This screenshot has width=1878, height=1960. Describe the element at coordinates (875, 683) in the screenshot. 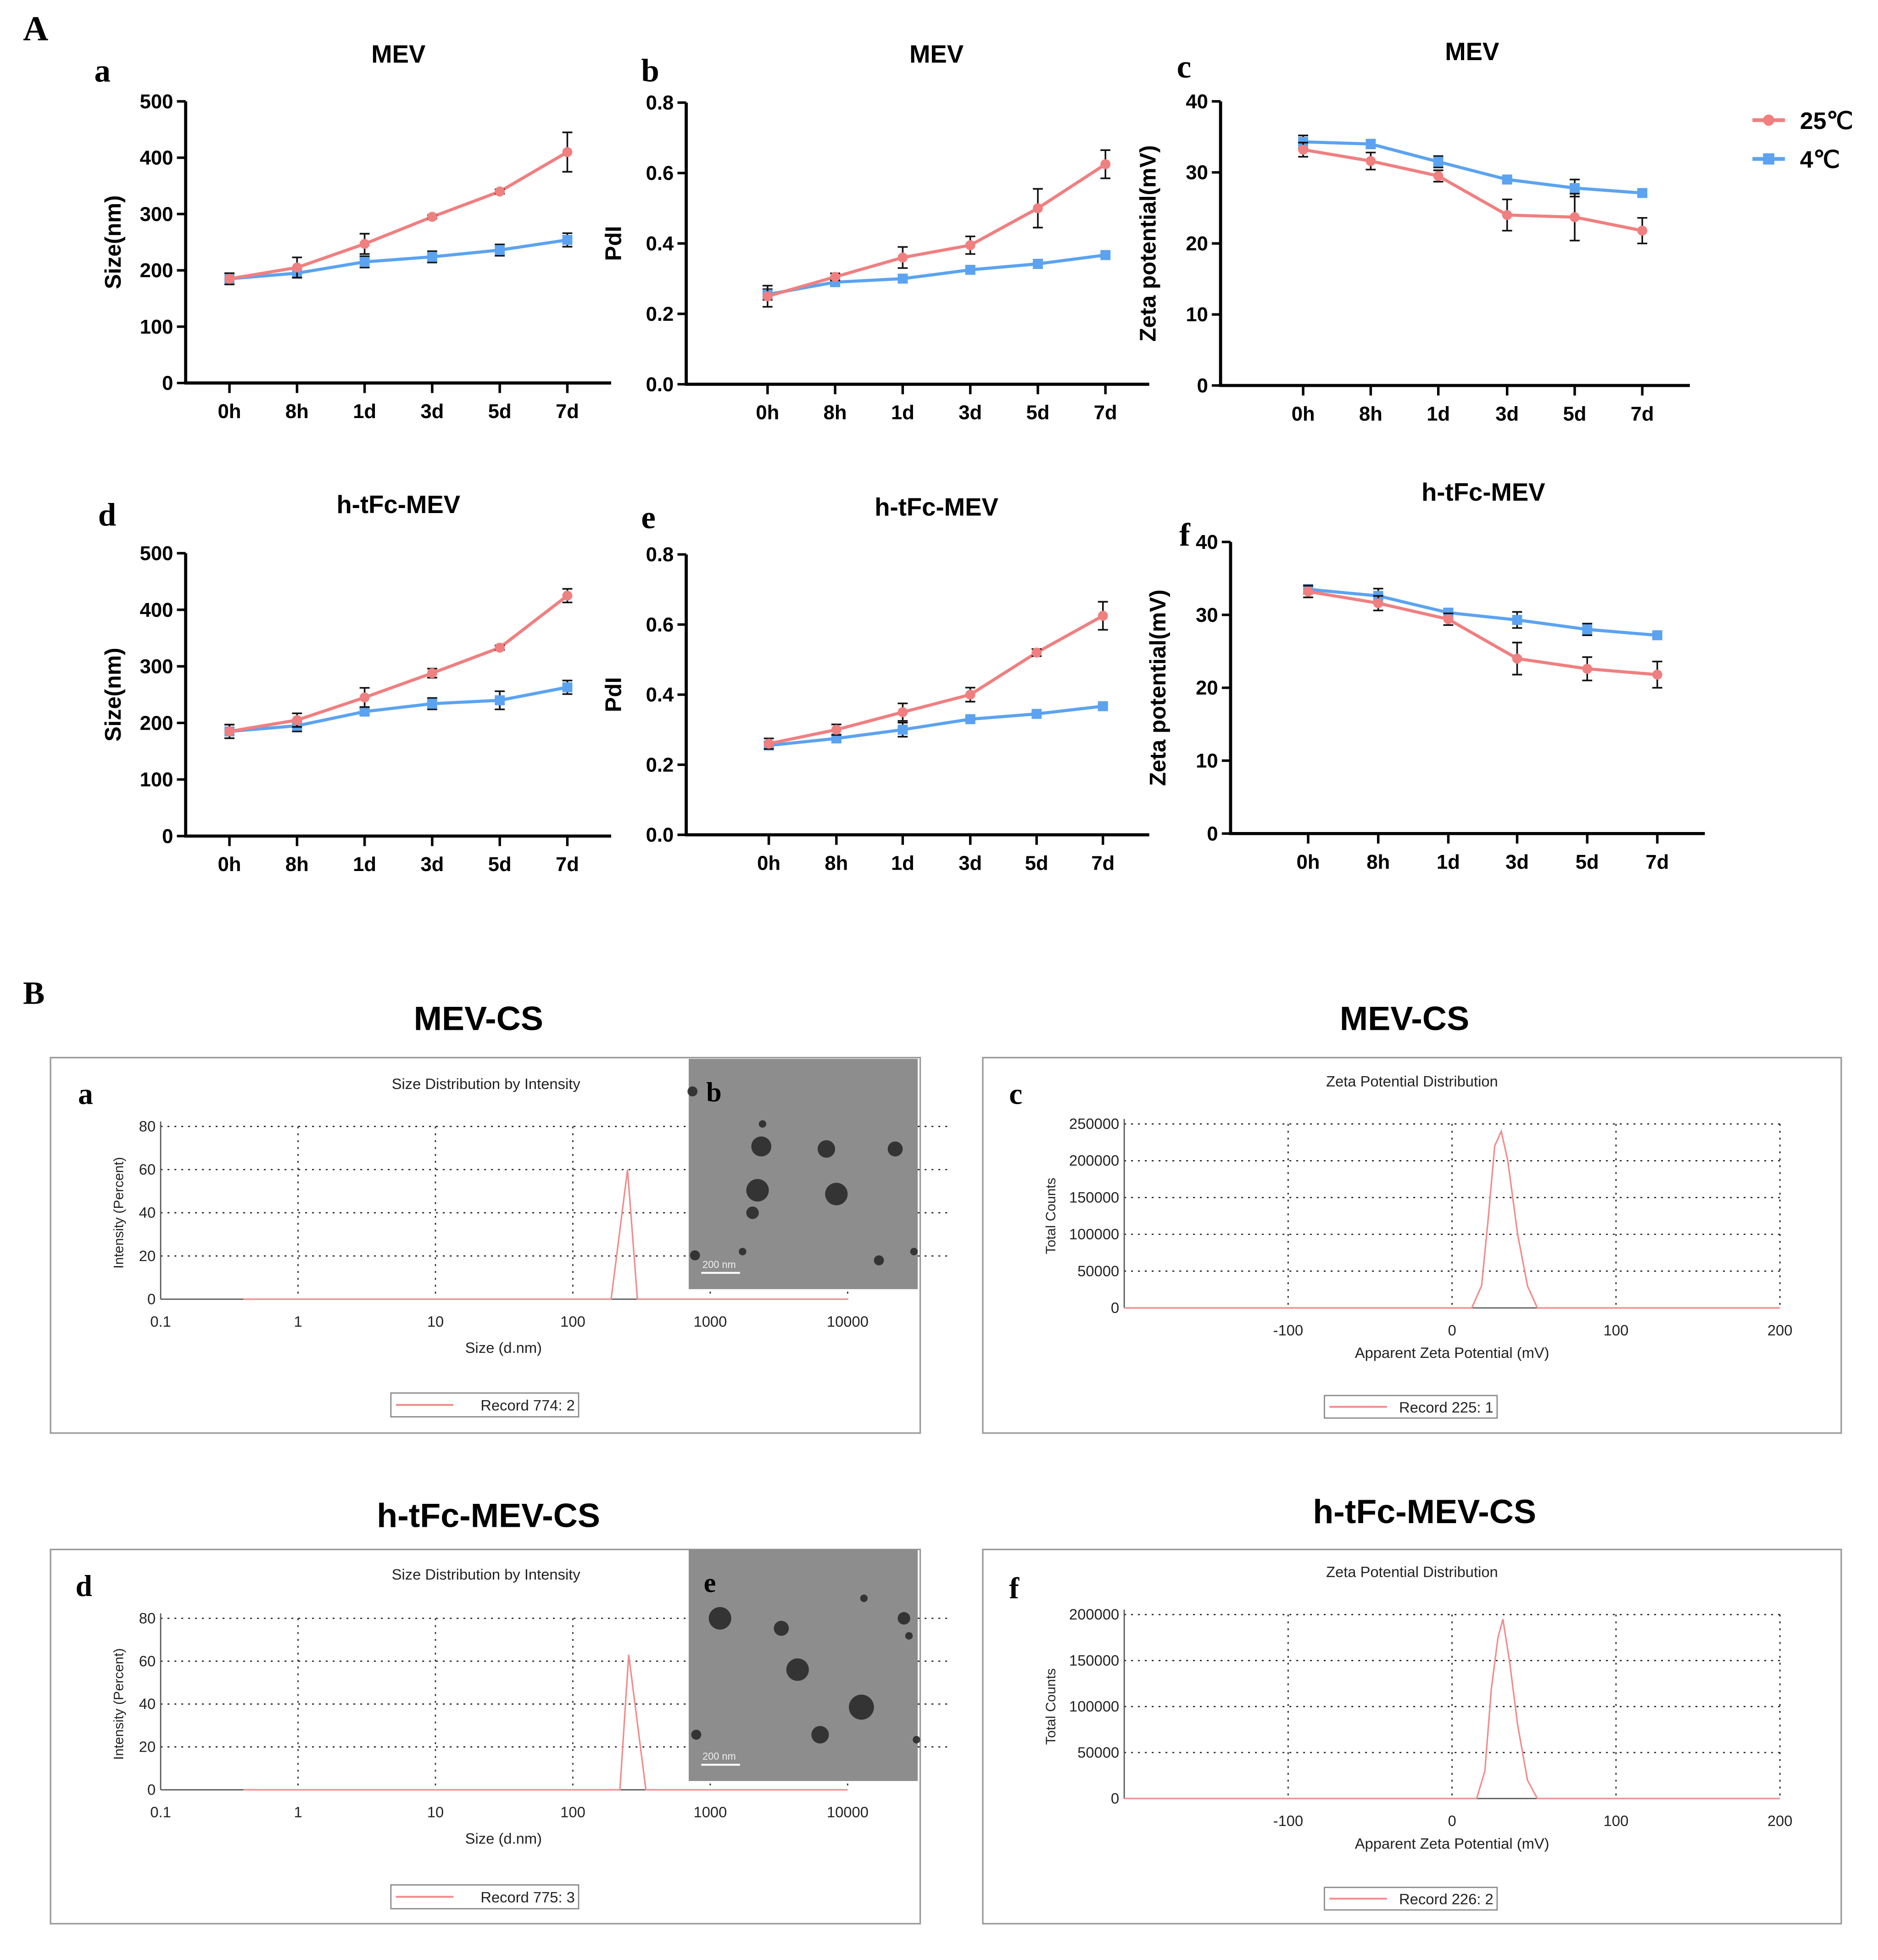

I see `line-chart-e: e h-tFc-MEV 0.0 0.2 0.4 0.6 0.8 0h 8h 1d 3d 5d 7d PdI` at that location.